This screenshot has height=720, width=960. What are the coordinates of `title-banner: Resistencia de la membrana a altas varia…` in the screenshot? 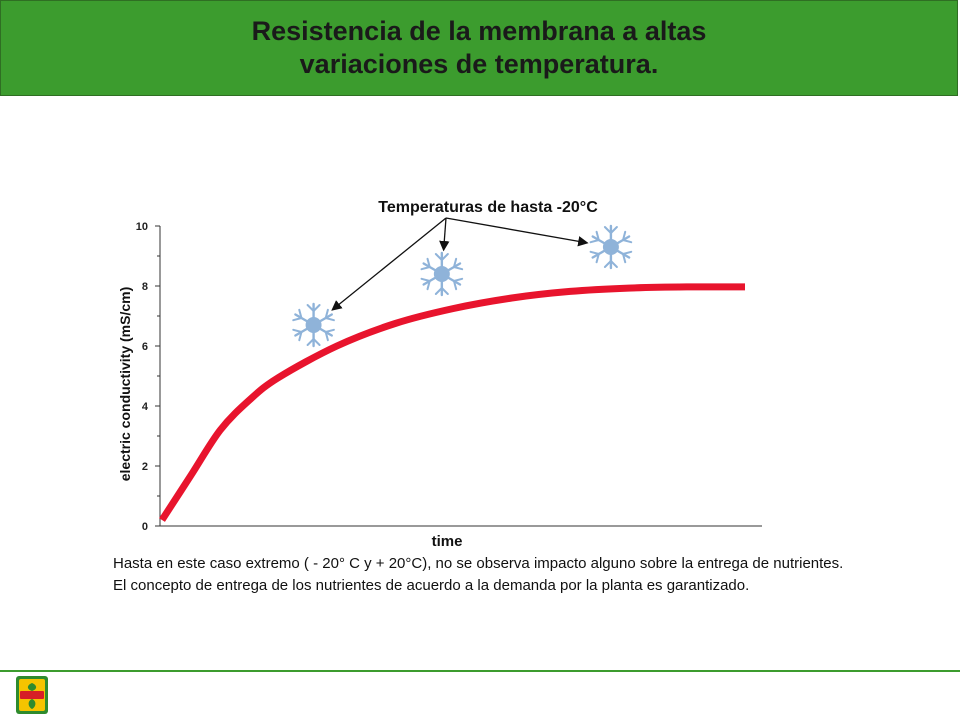 It's located at (479, 48).